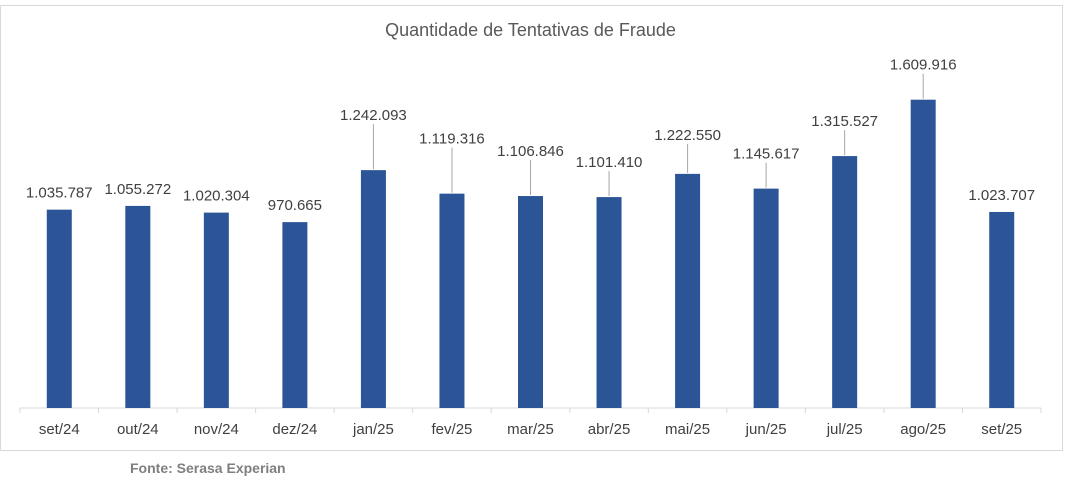 The height and width of the screenshot is (499, 1071). What do you see at coordinates (687, 135) in the screenshot?
I see `data-label: 1.222.550` at bounding box center [687, 135].